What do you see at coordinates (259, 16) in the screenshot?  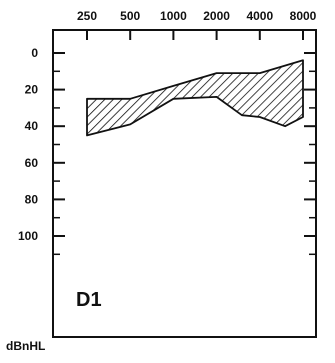 I see `x-tick-label: 4000` at bounding box center [259, 16].